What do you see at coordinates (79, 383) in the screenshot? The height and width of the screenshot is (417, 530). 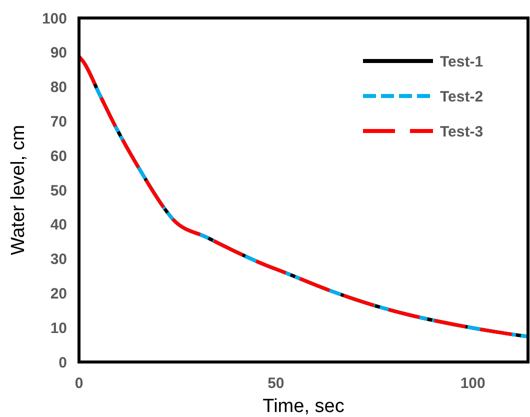 I see `x-tick-label: 0` at bounding box center [79, 383].